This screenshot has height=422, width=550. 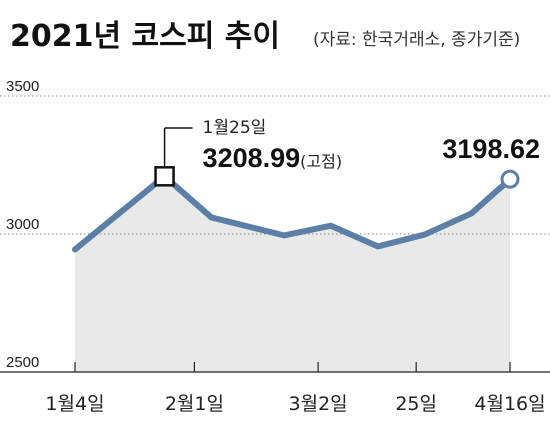 What do you see at coordinates (416, 40) in the screenshot?
I see `chart-source: (자료: 한국거래소, 종가기준)` at bounding box center [416, 40].